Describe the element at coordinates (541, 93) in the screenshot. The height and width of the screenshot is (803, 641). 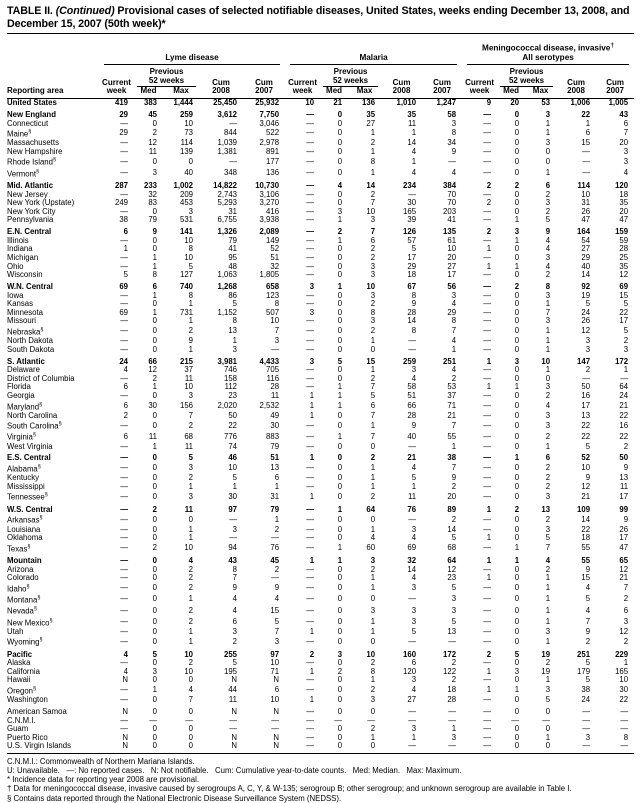
I see `col-header-max-meningococcal: Max` at that location.